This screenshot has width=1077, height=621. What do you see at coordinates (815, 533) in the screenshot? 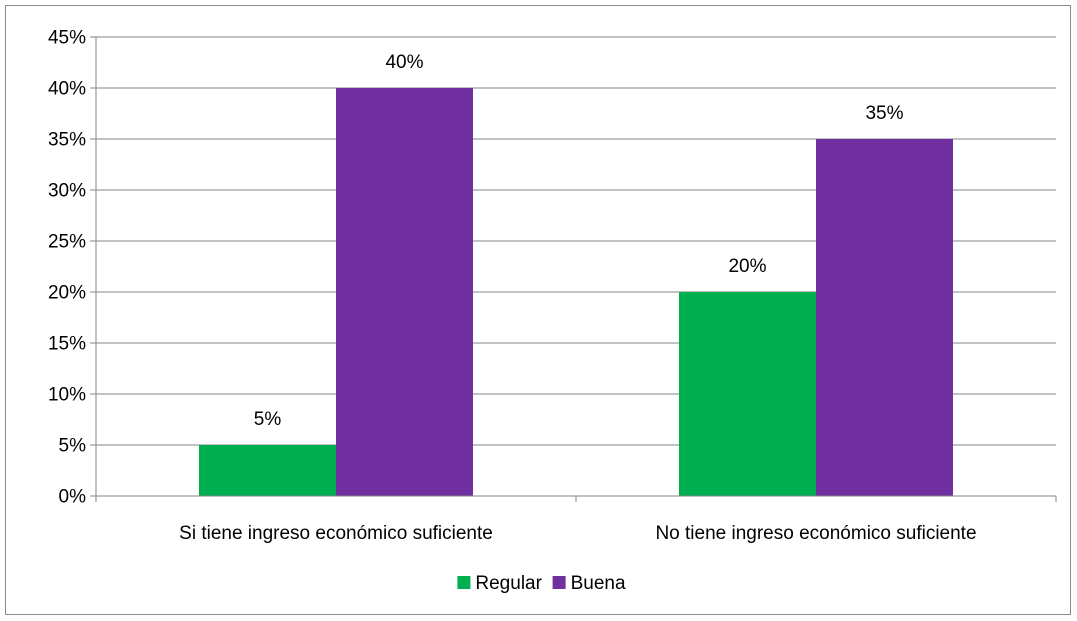
I see `x-category-label: No tiene ingreso económico suficiente` at bounding box center [815, 533].